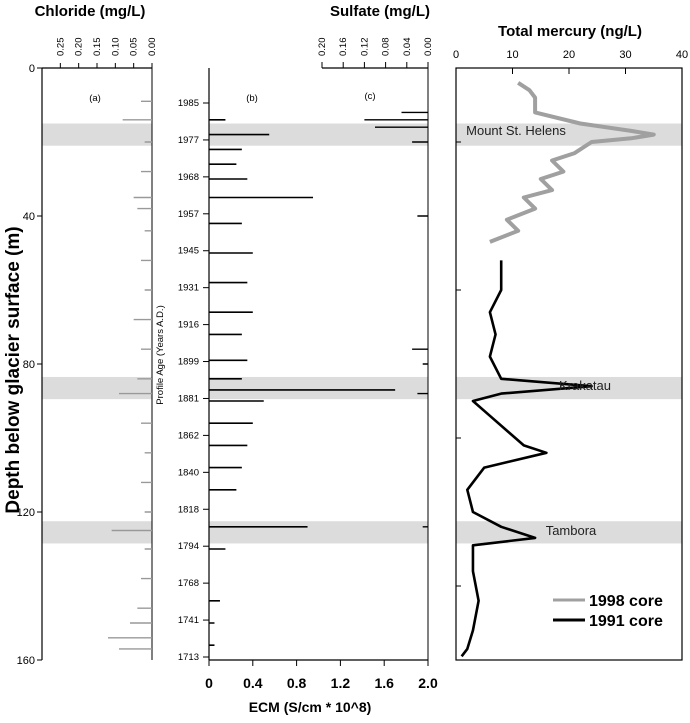 The width and height of the screenshot is (690, 723). I want to click on ecm-tick-label: 0, so click(209, 683).